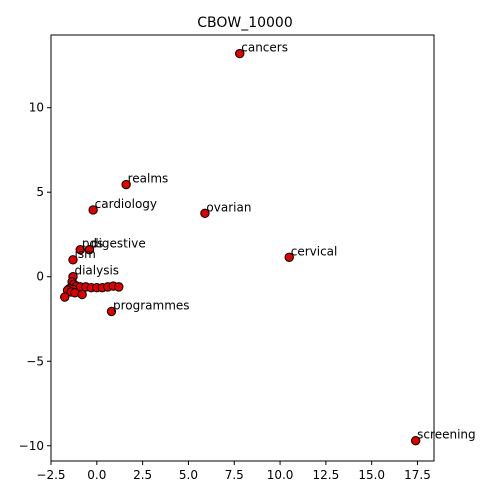 The width and height of the screenshot is (500, 500). I want to click on y-tick-label: 10, so click(36, 108).